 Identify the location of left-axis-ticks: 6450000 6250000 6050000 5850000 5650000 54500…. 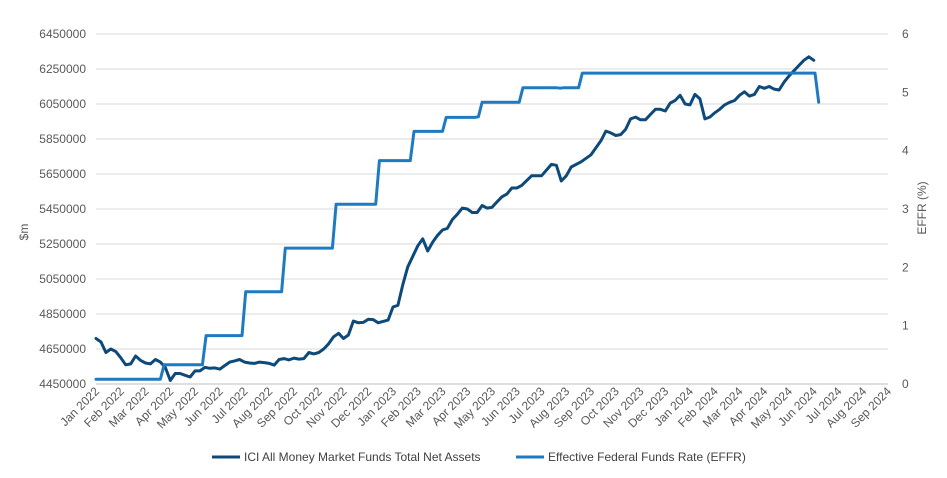
(62, 209).